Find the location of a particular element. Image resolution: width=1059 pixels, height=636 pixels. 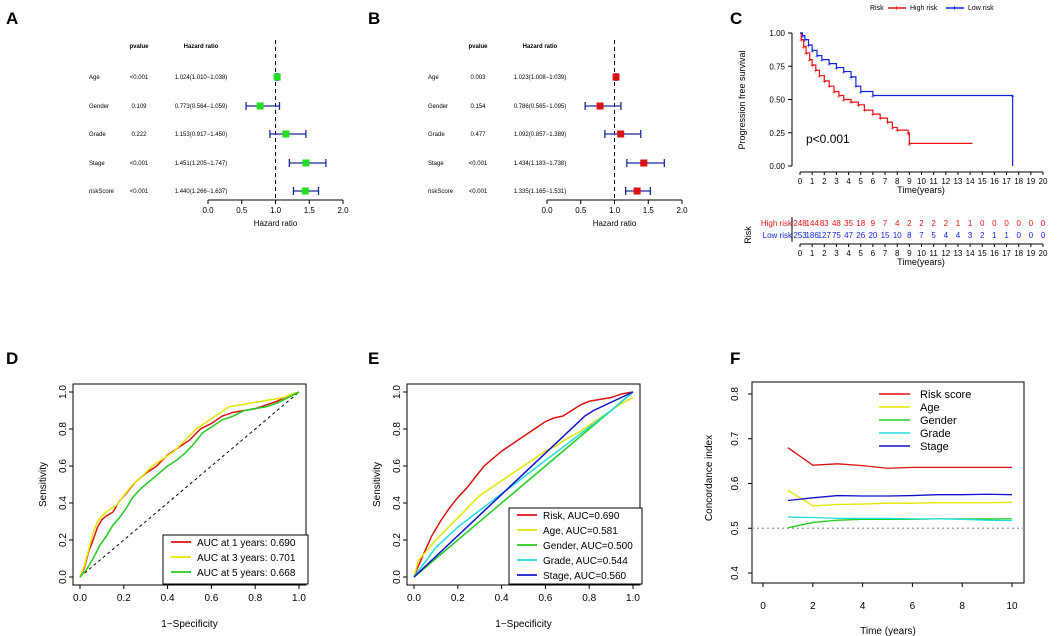

forest-a-x-tick-label: 1.0 is located at coordinates (276, 210).